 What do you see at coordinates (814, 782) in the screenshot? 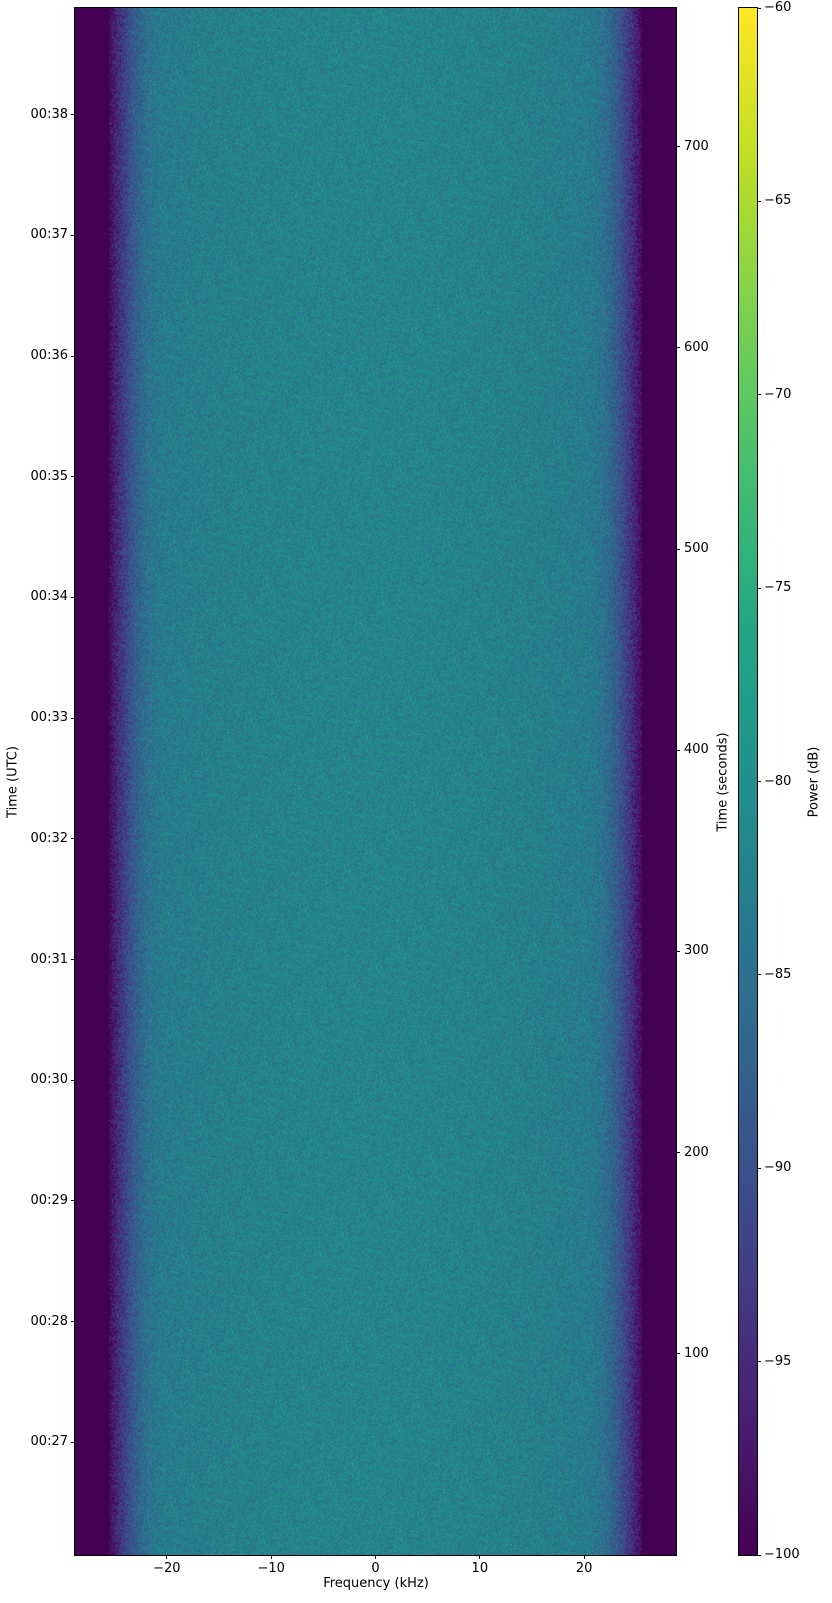
I see `colorbar-label: Power (dB)` at bounding box center [814, 782].